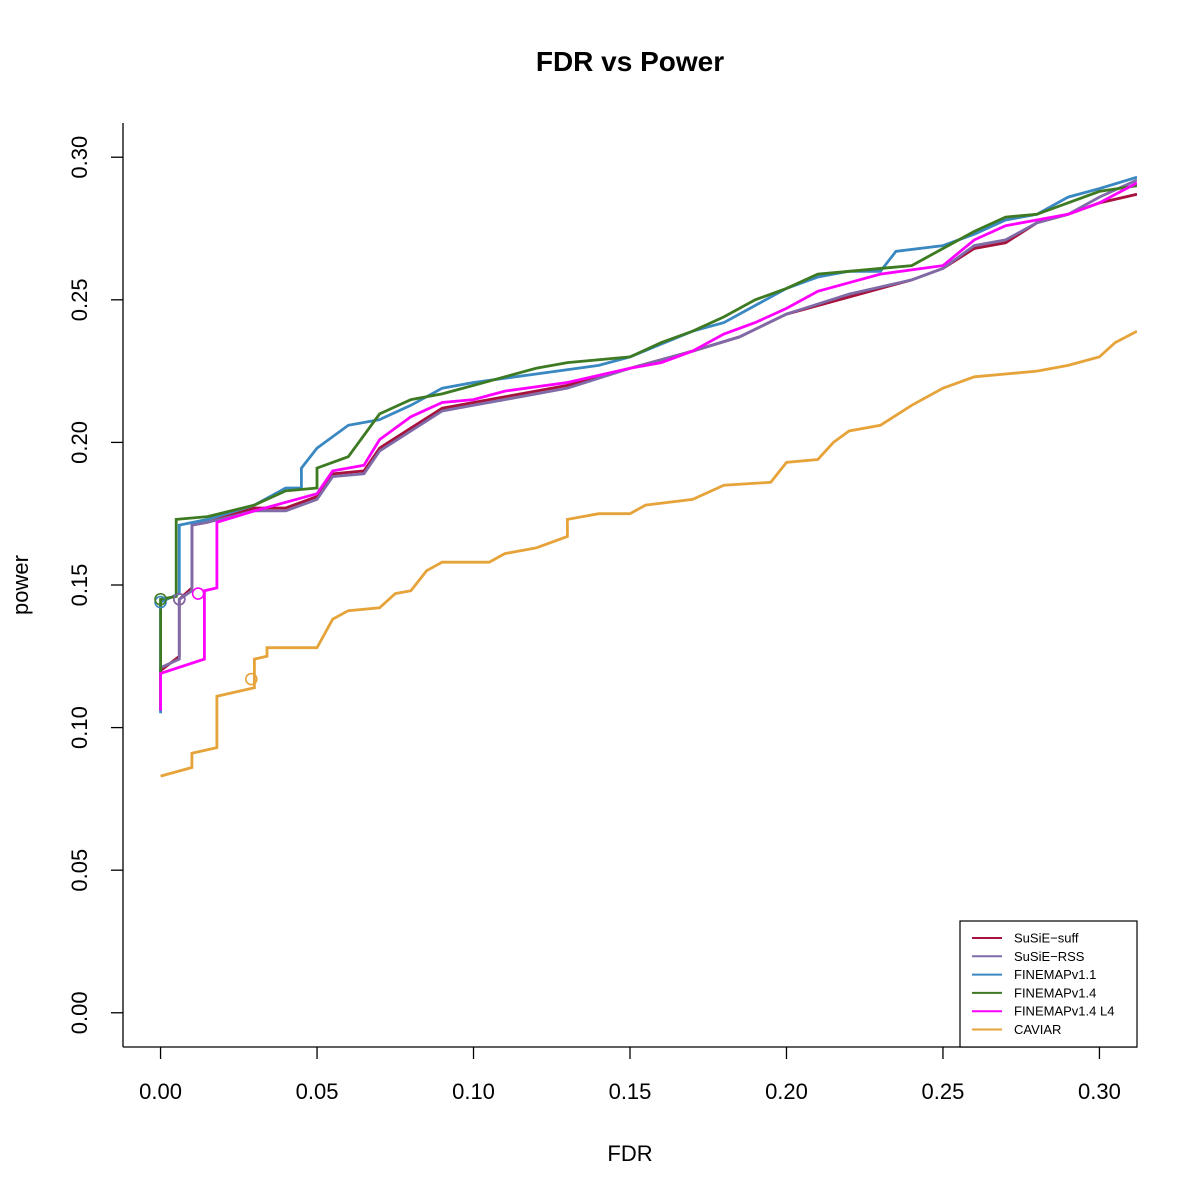 This screenshot has height=1200, width=1200. I want to click on x-tick-label: 0.05, so click(317, 1091).